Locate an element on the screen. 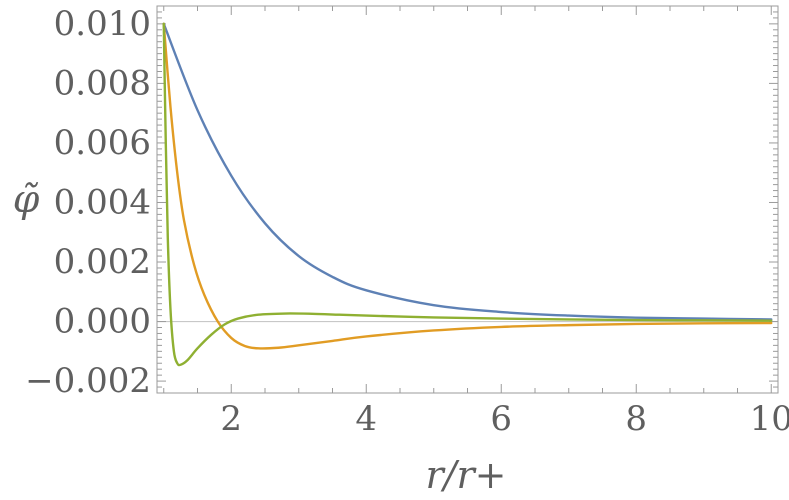  y-tick-label: −0.002 is located at coordinates (88, 381).